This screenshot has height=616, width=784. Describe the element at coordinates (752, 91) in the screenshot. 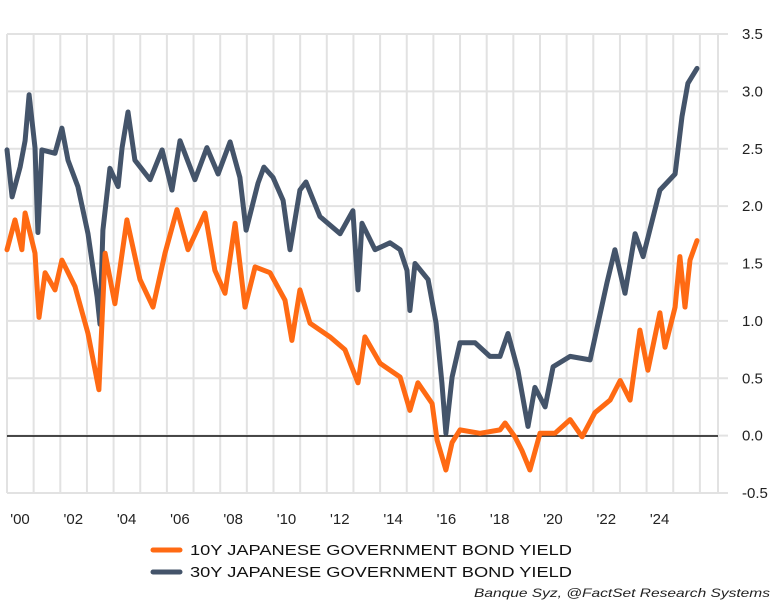

I see `y-tick-label: 3.0` at that location.